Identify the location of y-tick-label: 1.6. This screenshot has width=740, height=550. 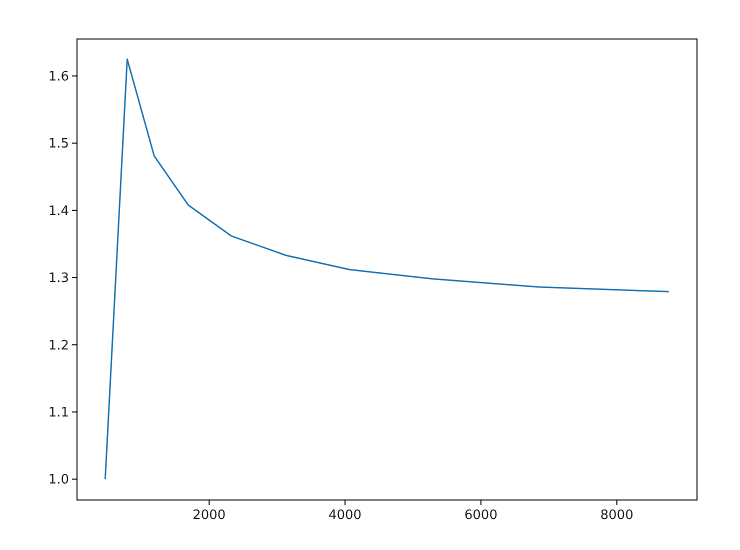
(58, 77).